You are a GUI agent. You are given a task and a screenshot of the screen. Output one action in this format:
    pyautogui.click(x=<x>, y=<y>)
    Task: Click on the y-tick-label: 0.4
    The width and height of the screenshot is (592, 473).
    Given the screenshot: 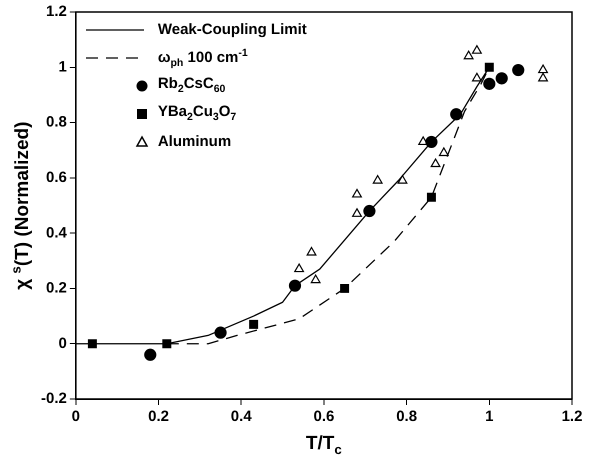 What is the action you would take?
    pyautogui.click(x=57, y=233)
    